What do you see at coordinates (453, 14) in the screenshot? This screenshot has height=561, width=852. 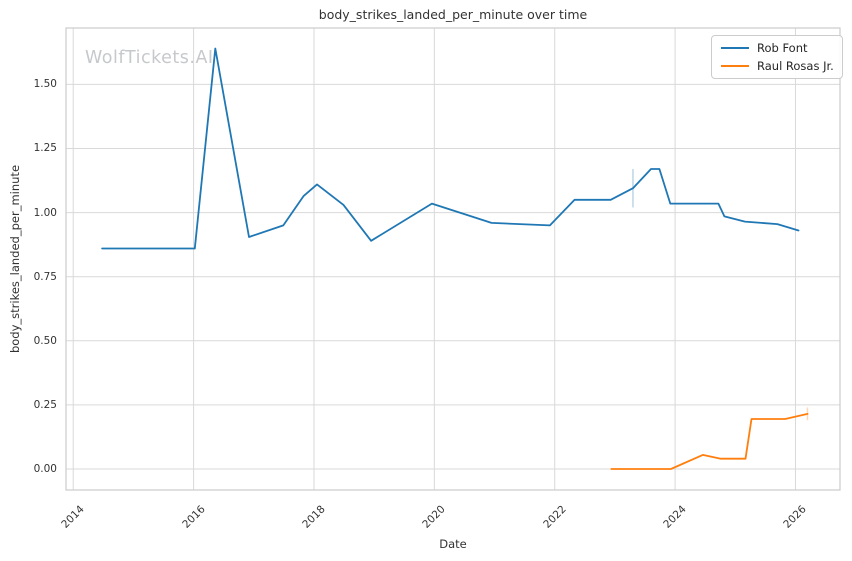 I see `chart-title: body_strikes_landed_per_minute over time` at bounding box center [453, 14].